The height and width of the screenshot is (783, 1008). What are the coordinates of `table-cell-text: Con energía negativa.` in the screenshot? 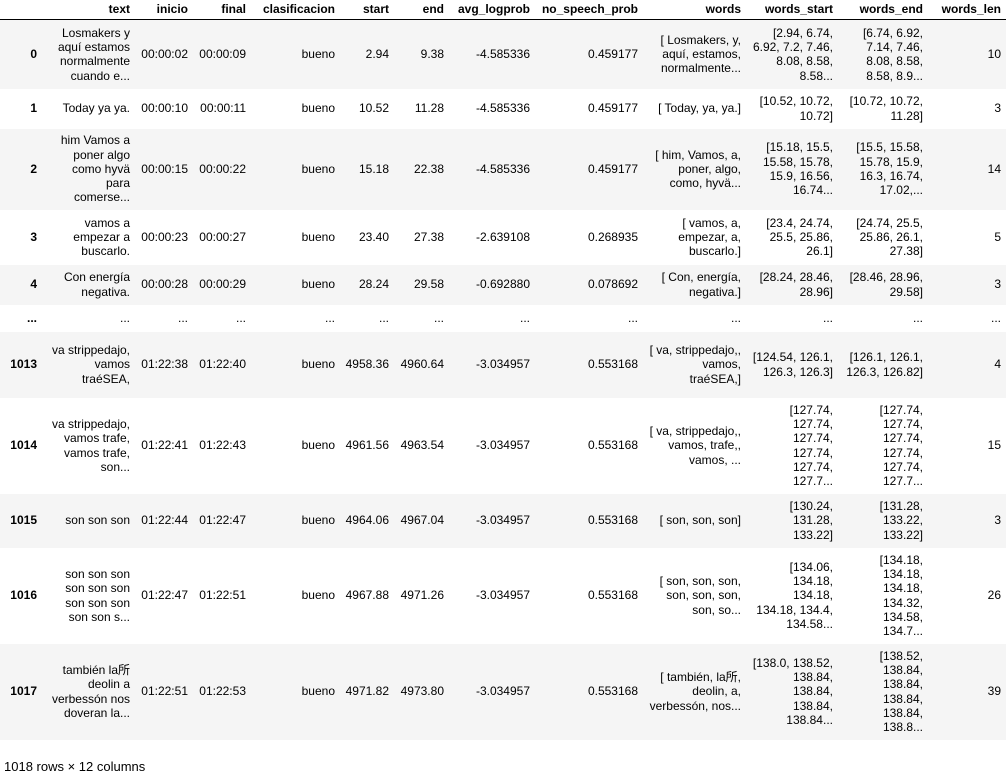 It's located at (96, 284).